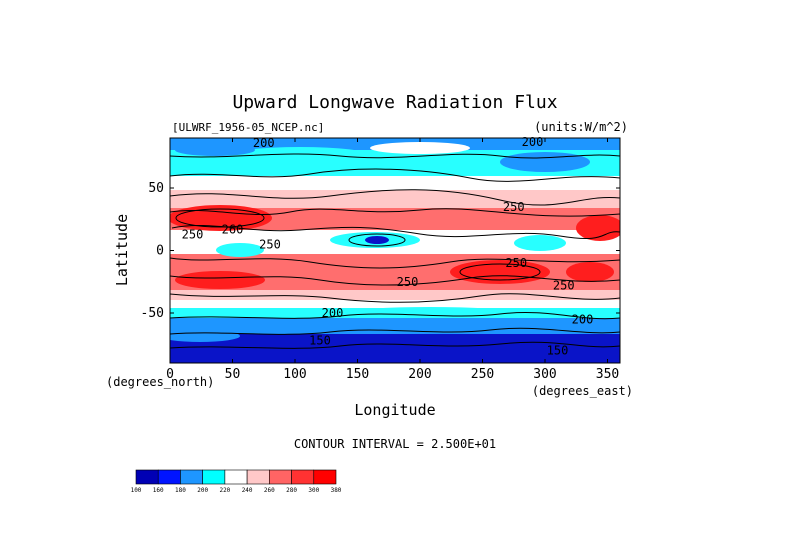 Image resolution: width=789 pixels, height=558 pixels. What do you see at coordinates (224, 490) in the screenshot?
I see `colorbar-label: 220` at bounding box center [224, 490].